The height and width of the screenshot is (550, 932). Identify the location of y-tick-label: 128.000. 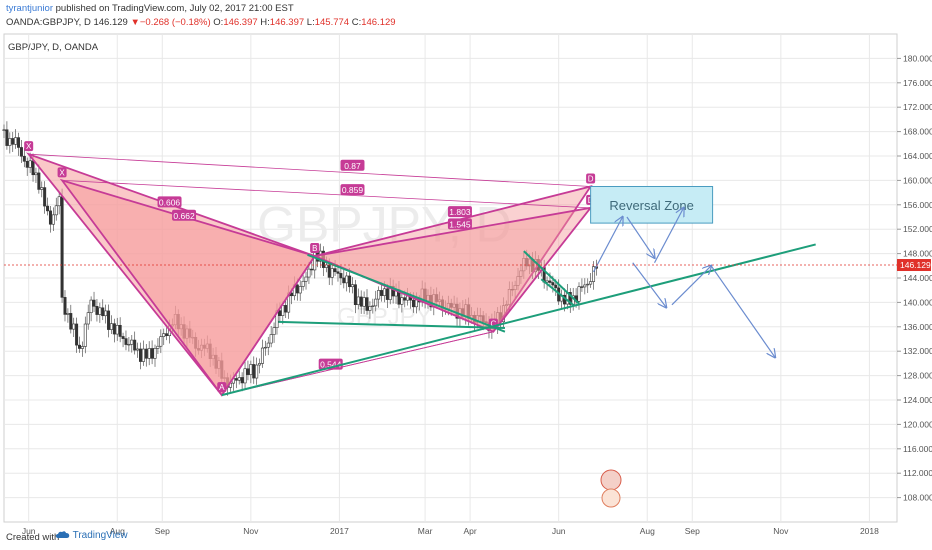
(917, 376).